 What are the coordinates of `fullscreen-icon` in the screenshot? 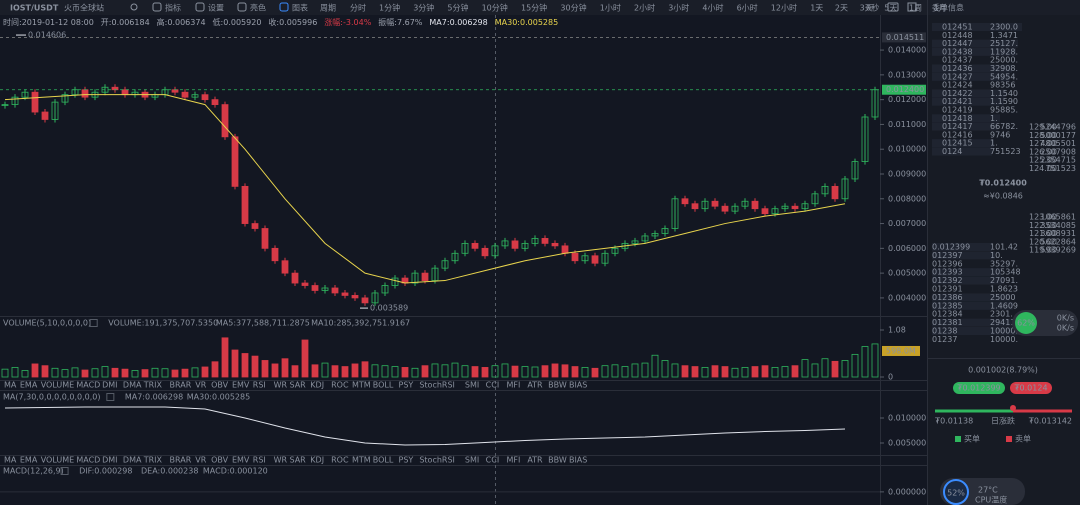 It's located at (912, 7).